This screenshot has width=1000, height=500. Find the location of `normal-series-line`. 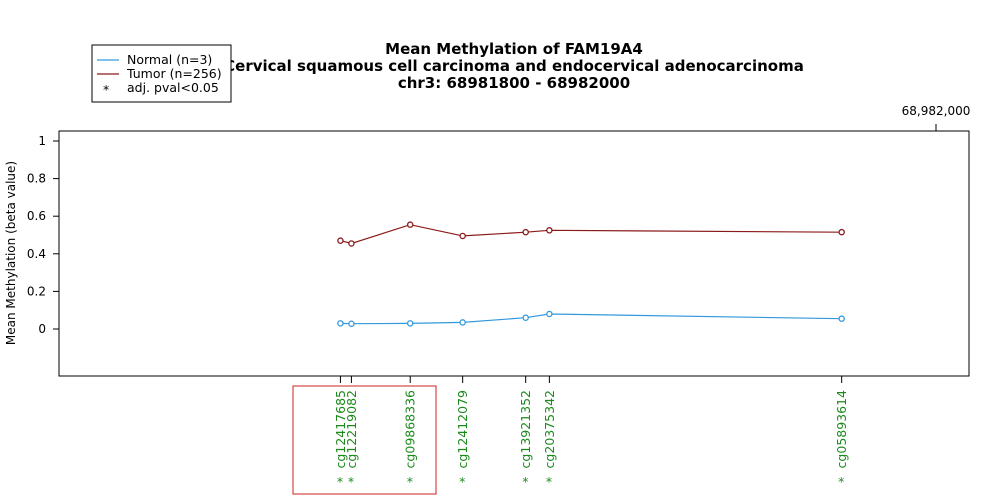

normal-series-line is located at coordinates (591, 319).